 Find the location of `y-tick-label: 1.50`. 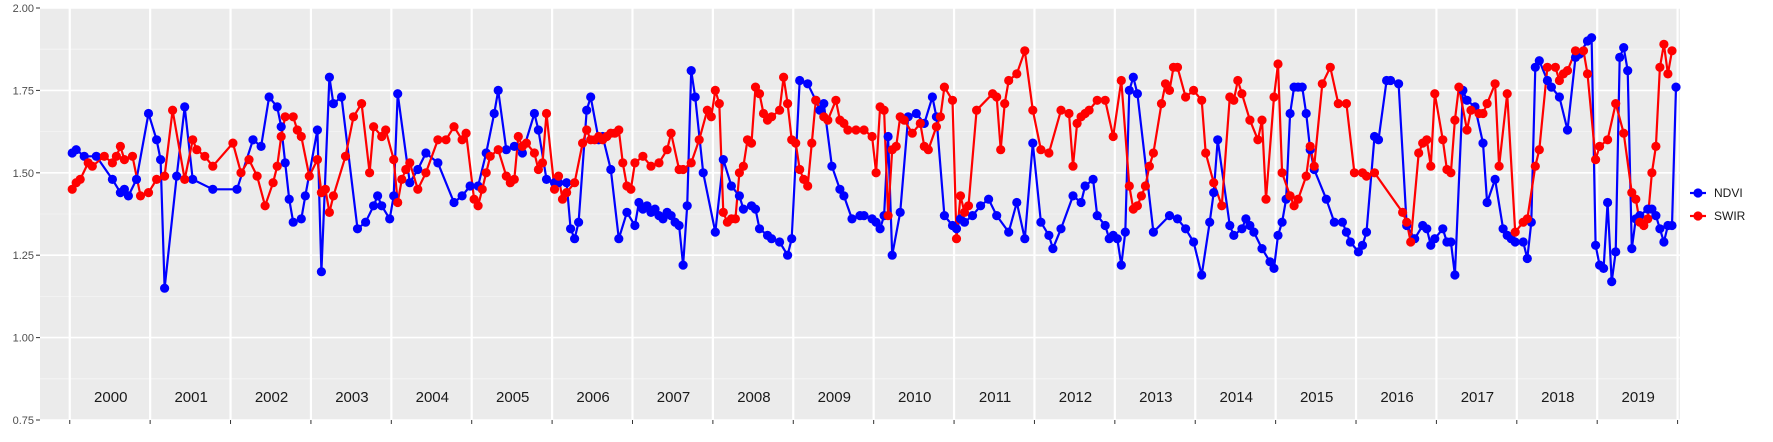

y-tick-label: 1.50 is located at coordinates (23, 174).